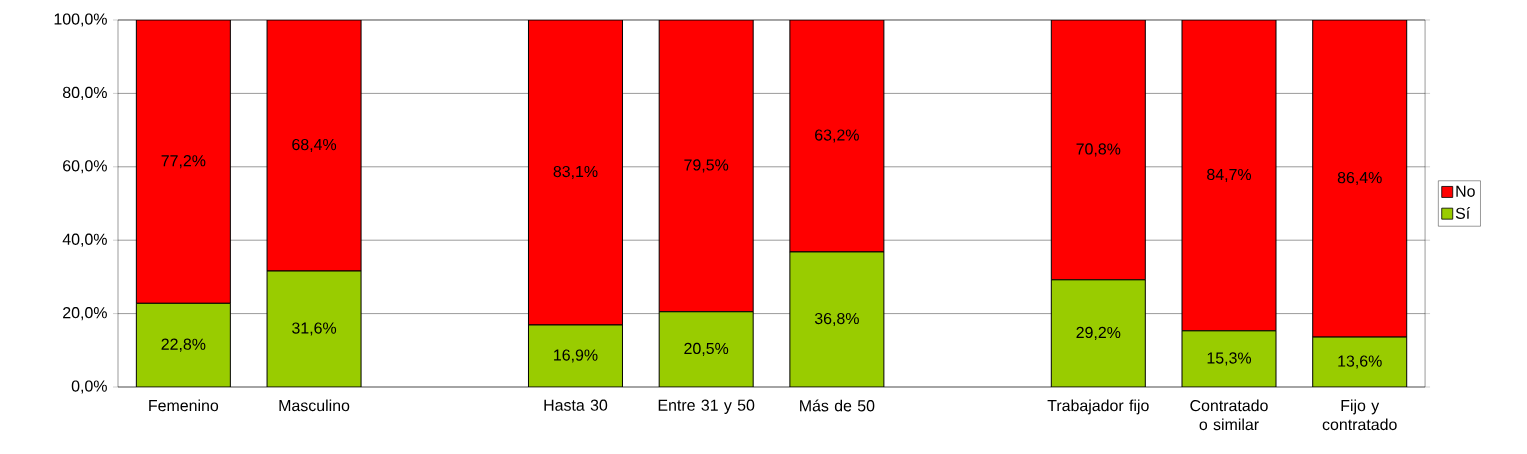  I want to click on y-tick-label: 100,0%, so click(80, 20).